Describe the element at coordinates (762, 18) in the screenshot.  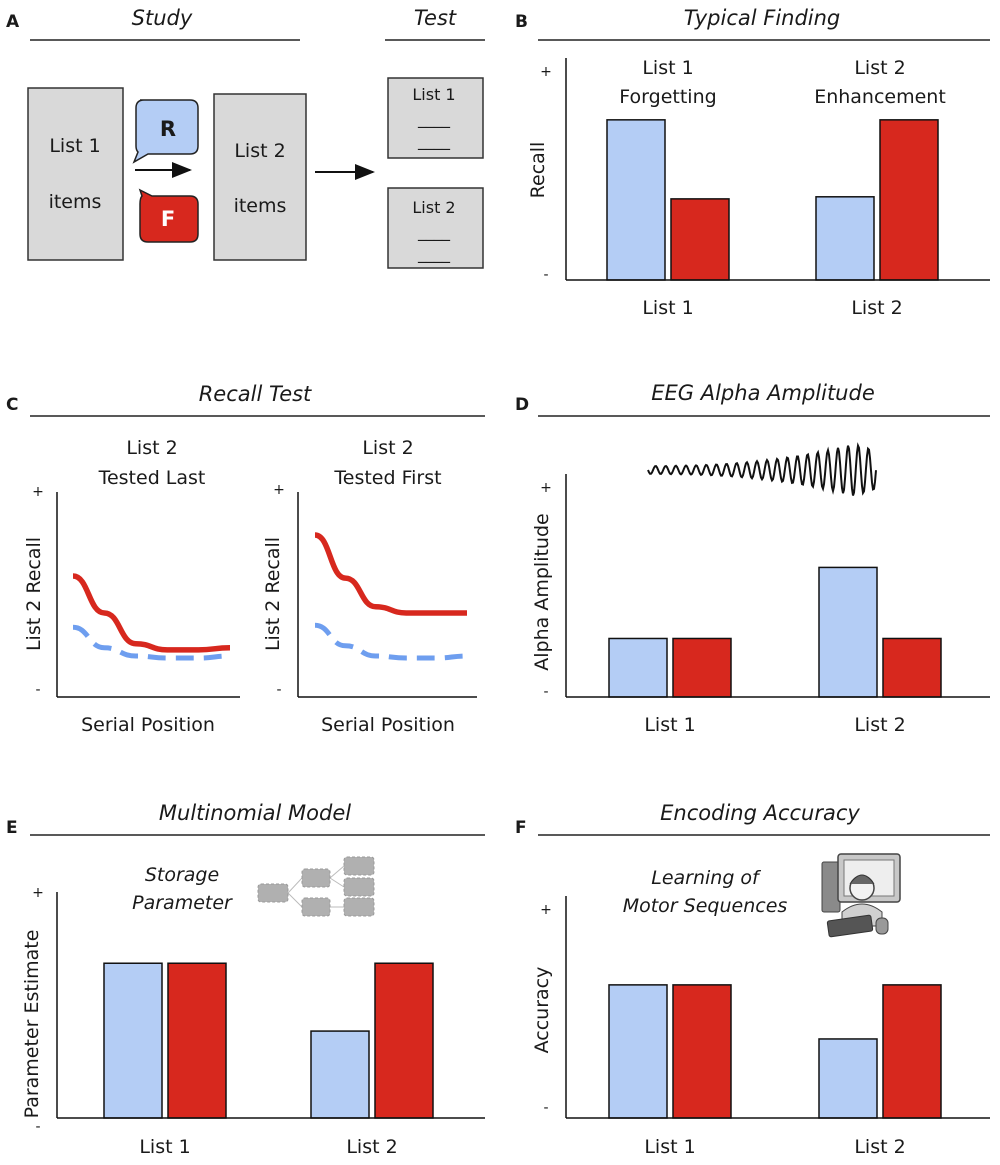
I see `panel-b-title: Typical Finding` at that location.